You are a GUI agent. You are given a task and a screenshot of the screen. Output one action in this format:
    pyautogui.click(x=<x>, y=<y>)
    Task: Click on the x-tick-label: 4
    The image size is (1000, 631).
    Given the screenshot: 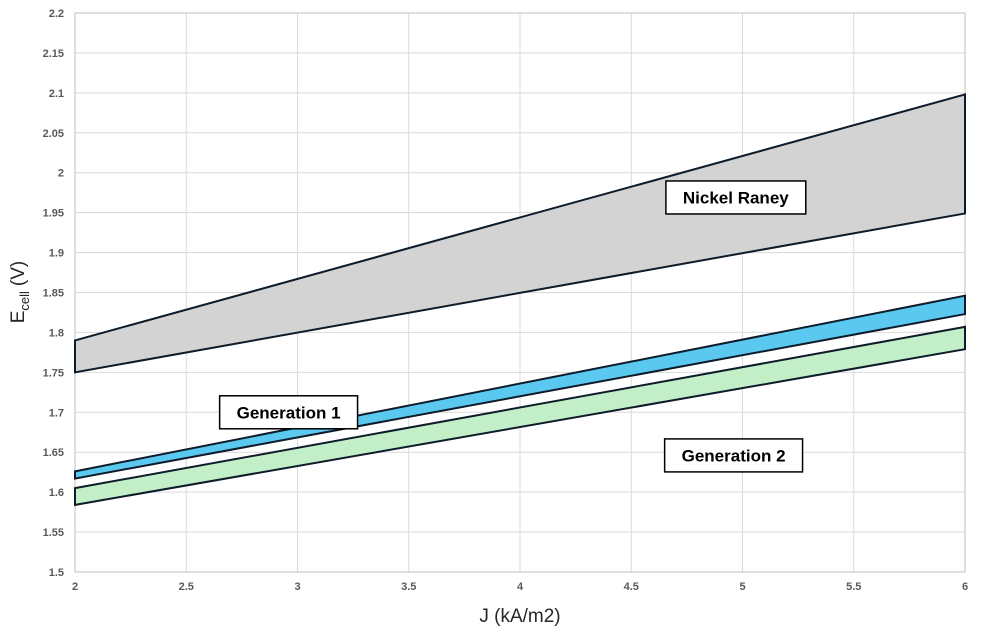 What is the action you would take?
    pyautogui.click(x=520, y=587)
    